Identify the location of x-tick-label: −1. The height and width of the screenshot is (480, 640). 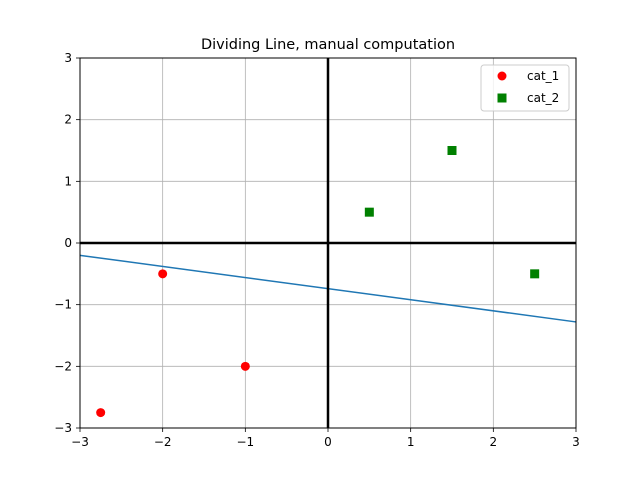
(245, 442).